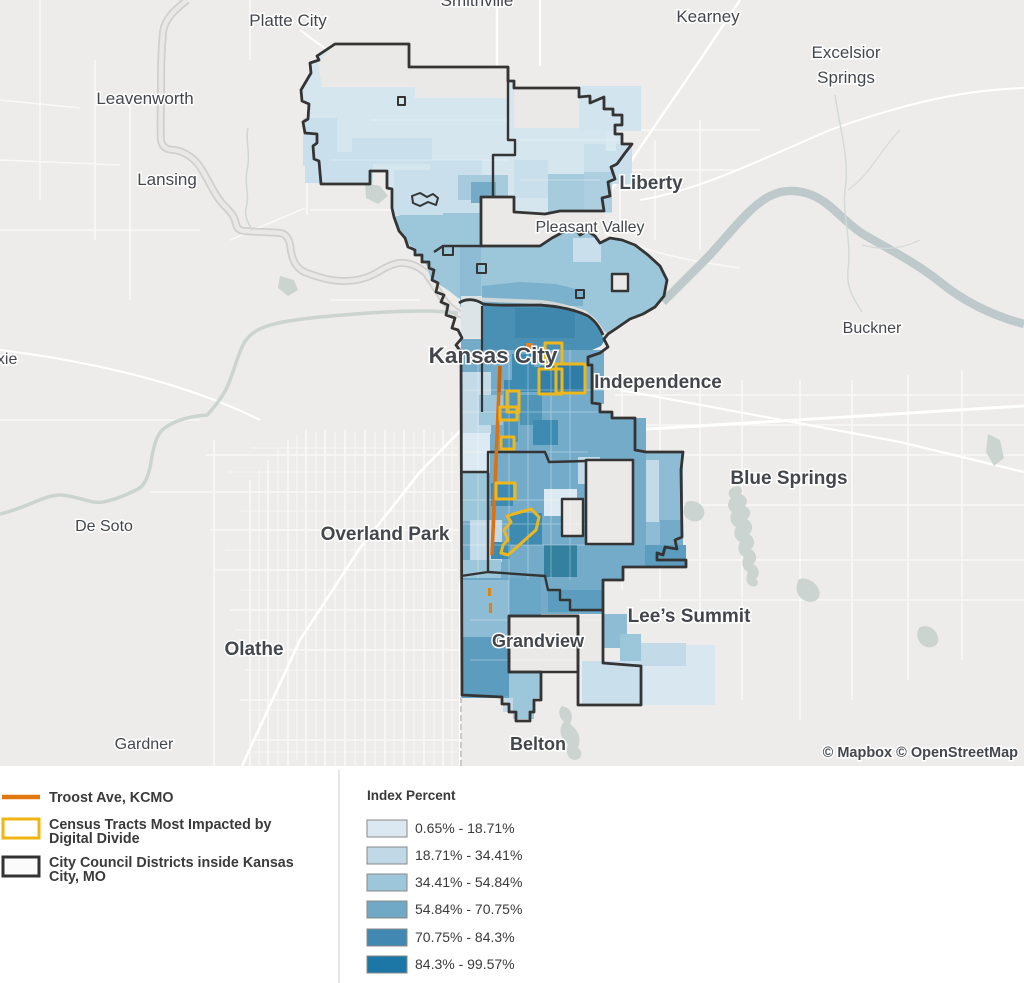 This screenshot has height=983, width=1024. Describe the element at coordinates (493, 355) in the screenshot. I see `svg-text: Kansas City` at that location.